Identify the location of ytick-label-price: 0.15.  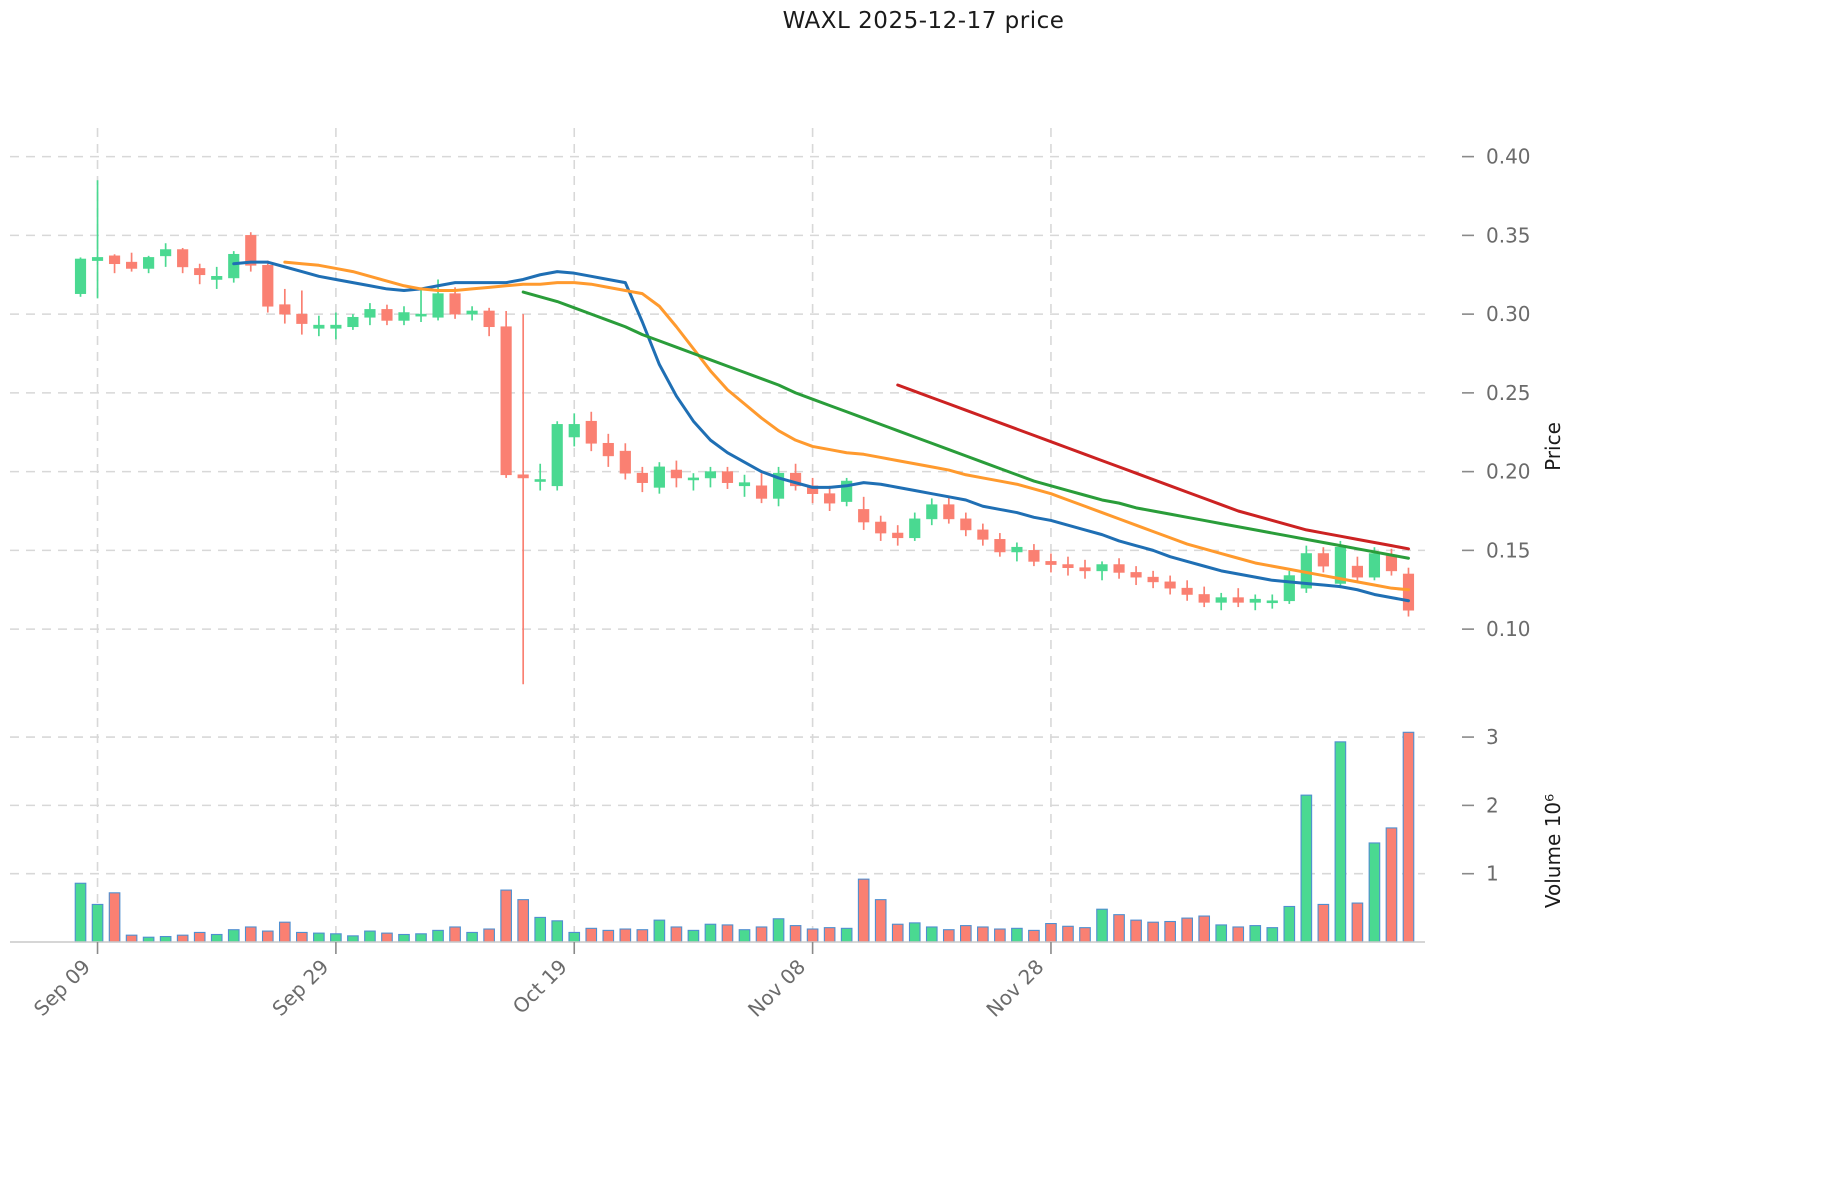
(1508, 550).